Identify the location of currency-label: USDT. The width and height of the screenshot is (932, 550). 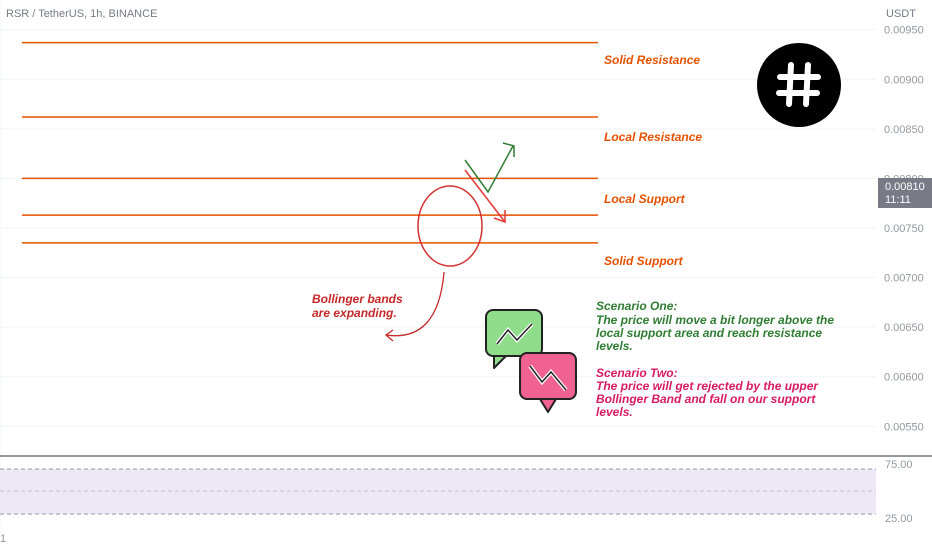
(901, 14).